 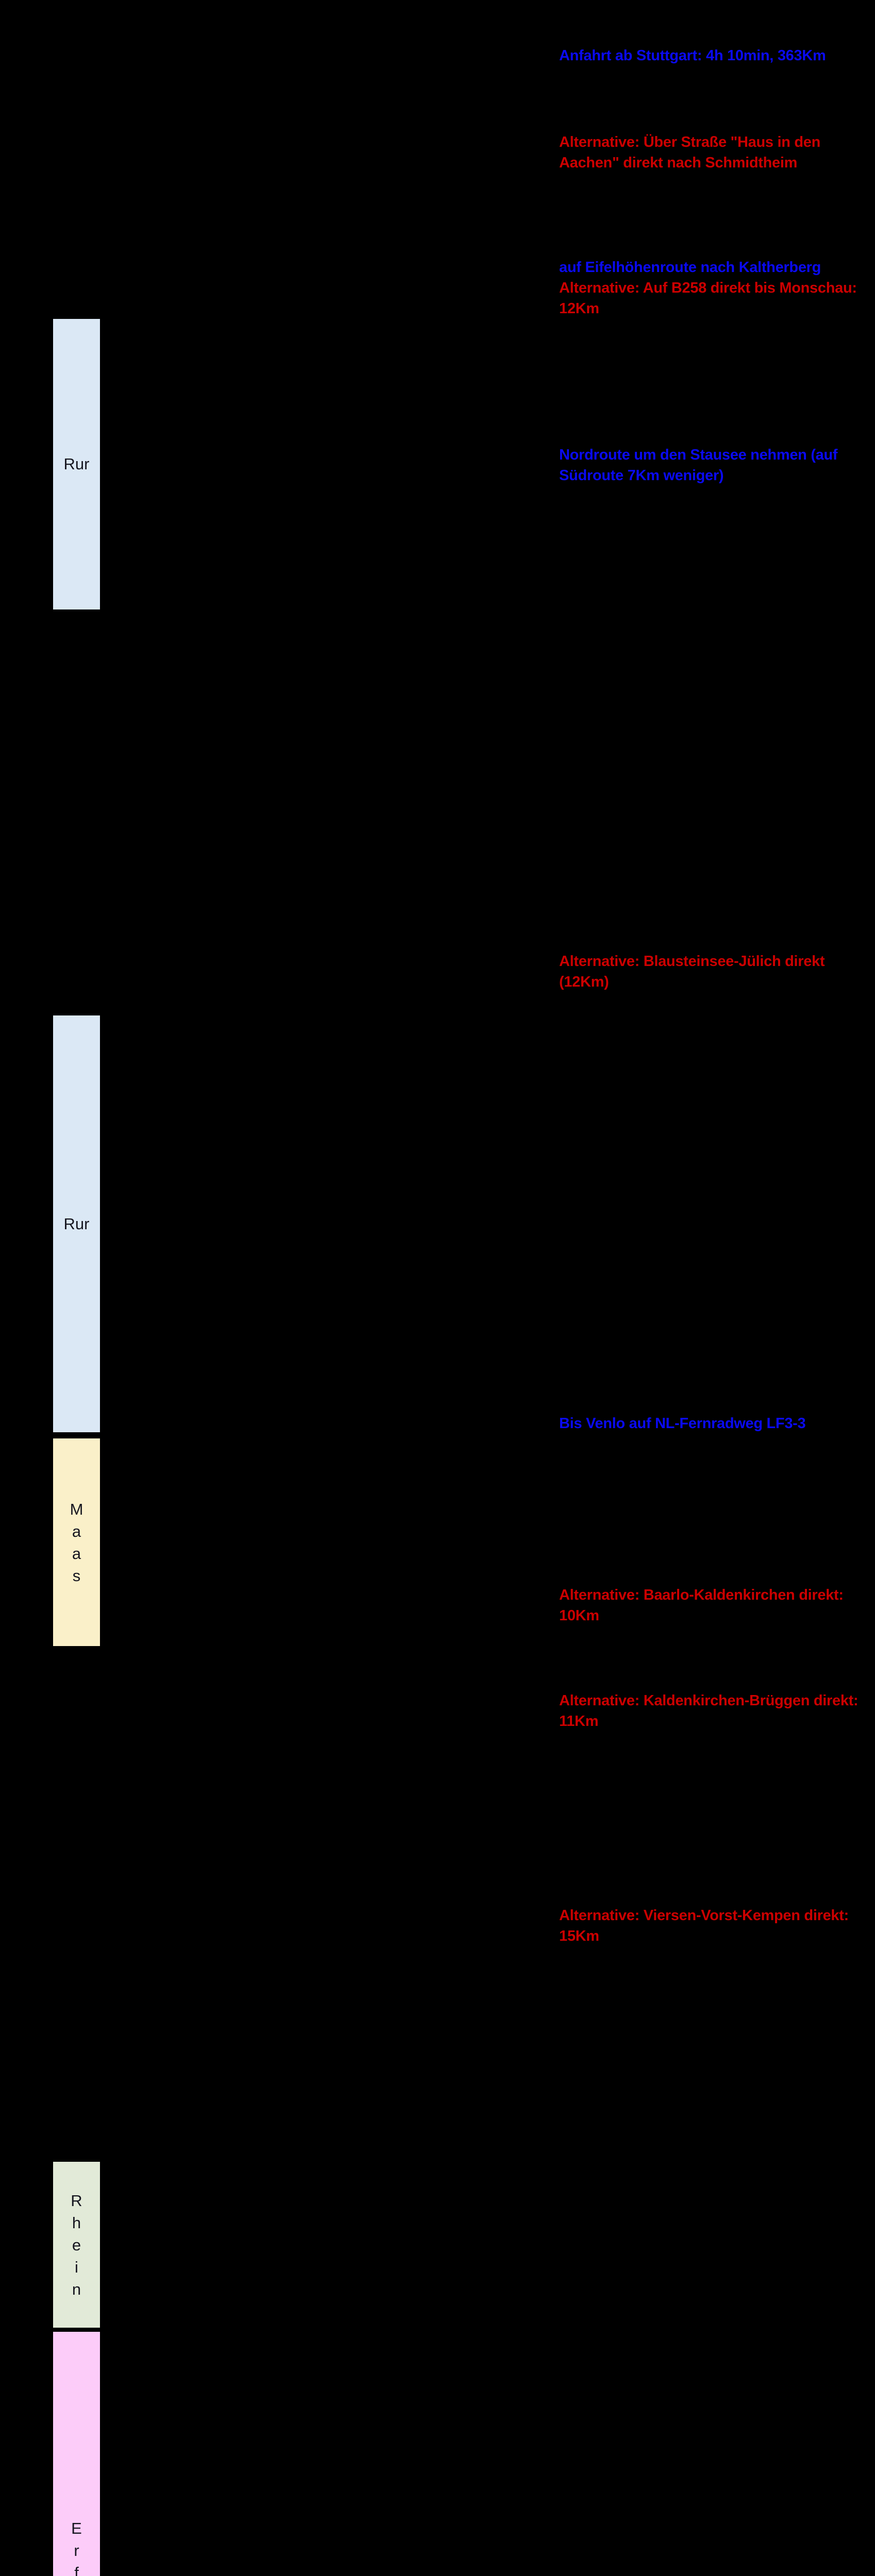 I want to click on annotation-line: Bis Venlo auf NL-Fernradweg LF3-3, so click(x=682, y=1423).